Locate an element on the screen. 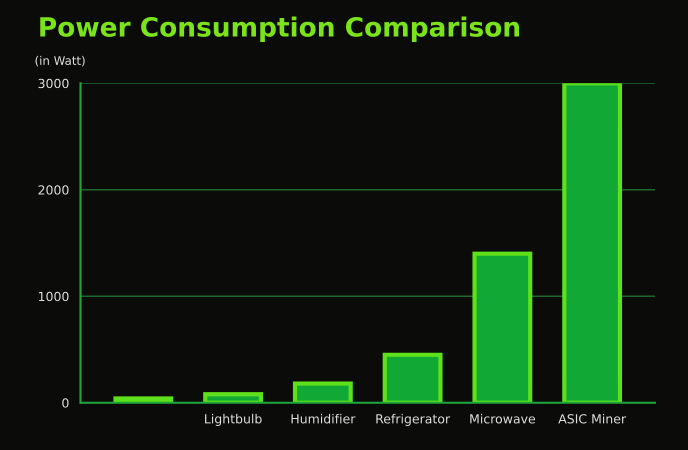  x-tick-label: Humidifier is located at coordinates (324, 419).